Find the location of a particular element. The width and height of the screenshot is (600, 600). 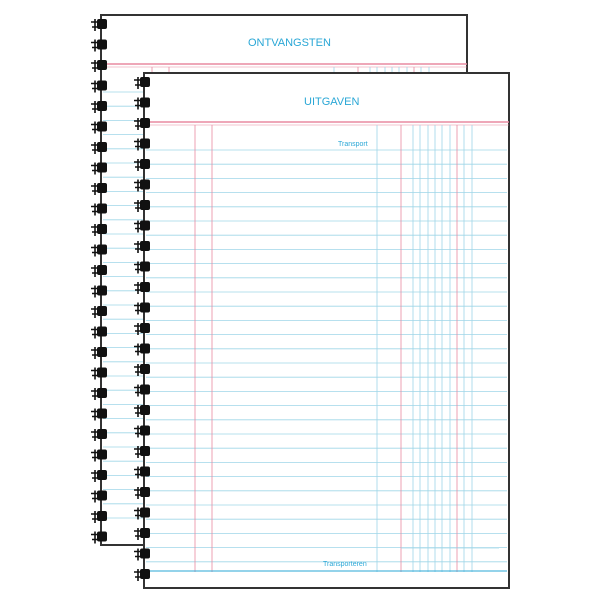

transporteren-label: Transporteren is located at coordinates (345, 564).